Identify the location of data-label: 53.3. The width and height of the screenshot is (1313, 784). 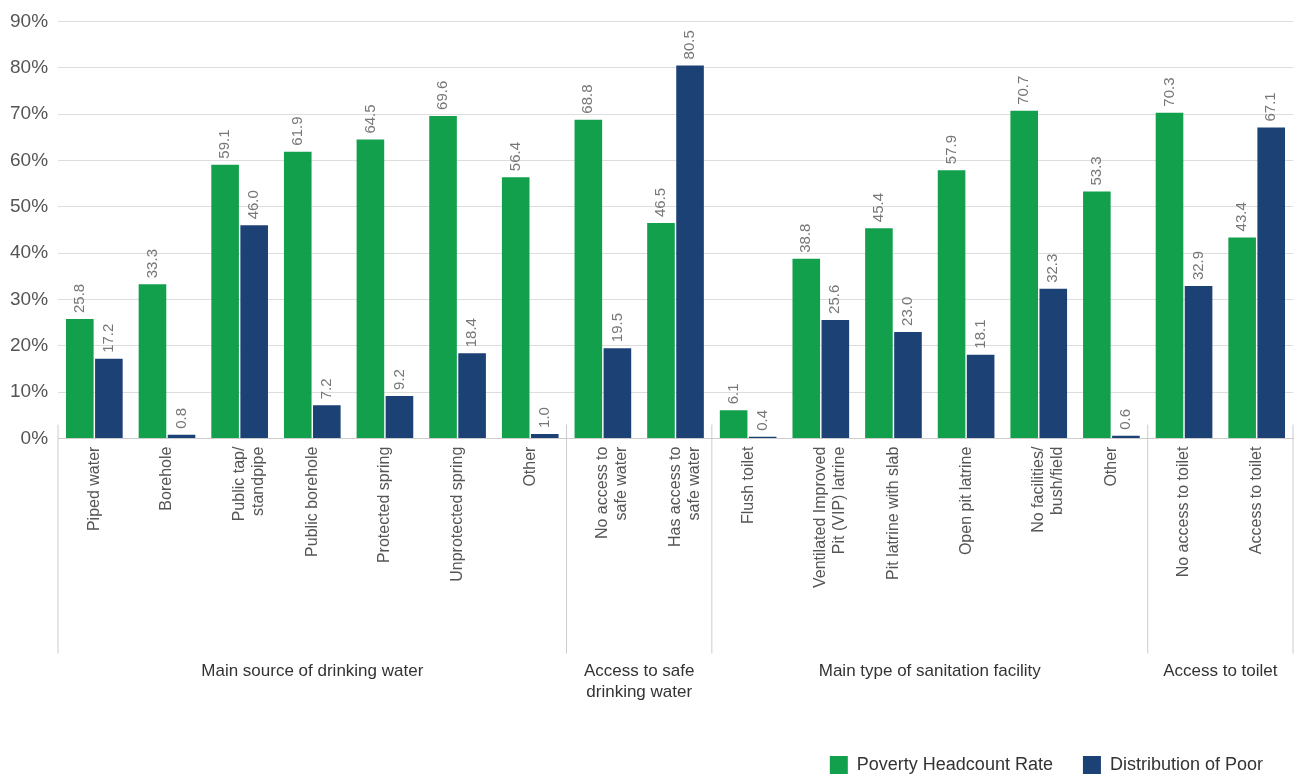
(1095, 171).